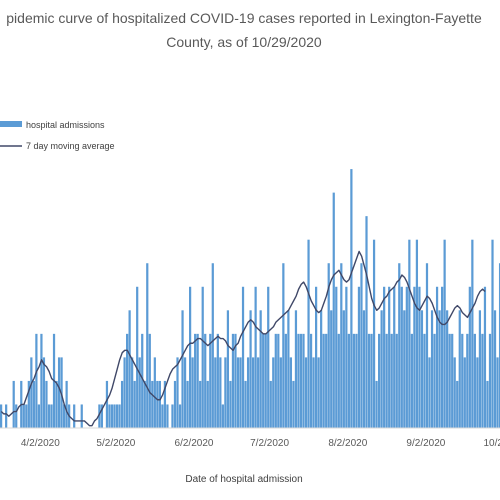 Image resolution: width=500 pixels, height=500 pixels. Describe the element at coordinates (57, 135) in the screenshot. I see `legend: hospital admissions 7 day moving average` at that location.